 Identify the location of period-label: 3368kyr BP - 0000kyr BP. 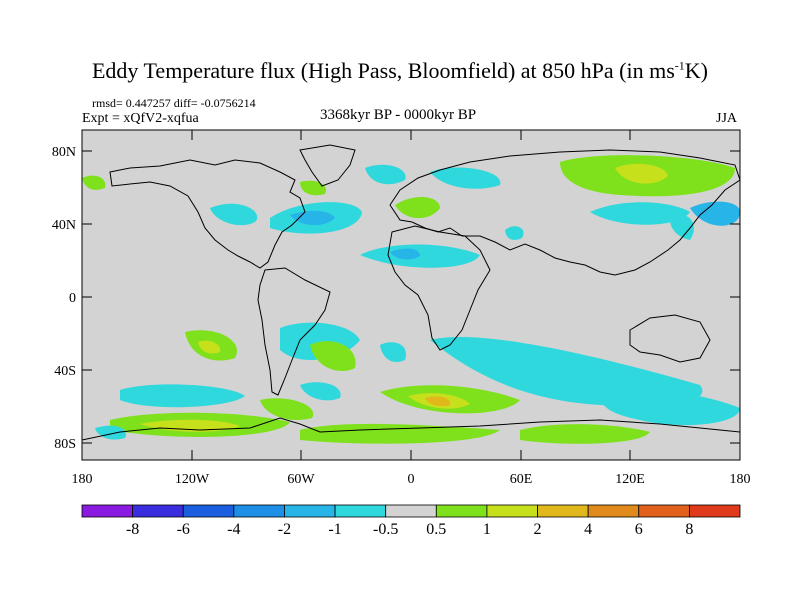
(398, 115).